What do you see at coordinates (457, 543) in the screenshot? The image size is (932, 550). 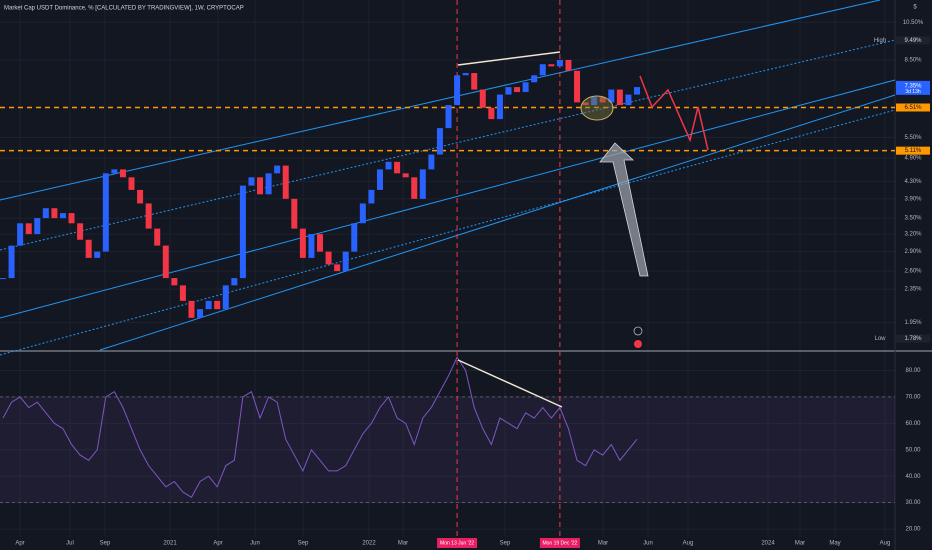 I see `marker-badge` at bounding box center [457, 543].